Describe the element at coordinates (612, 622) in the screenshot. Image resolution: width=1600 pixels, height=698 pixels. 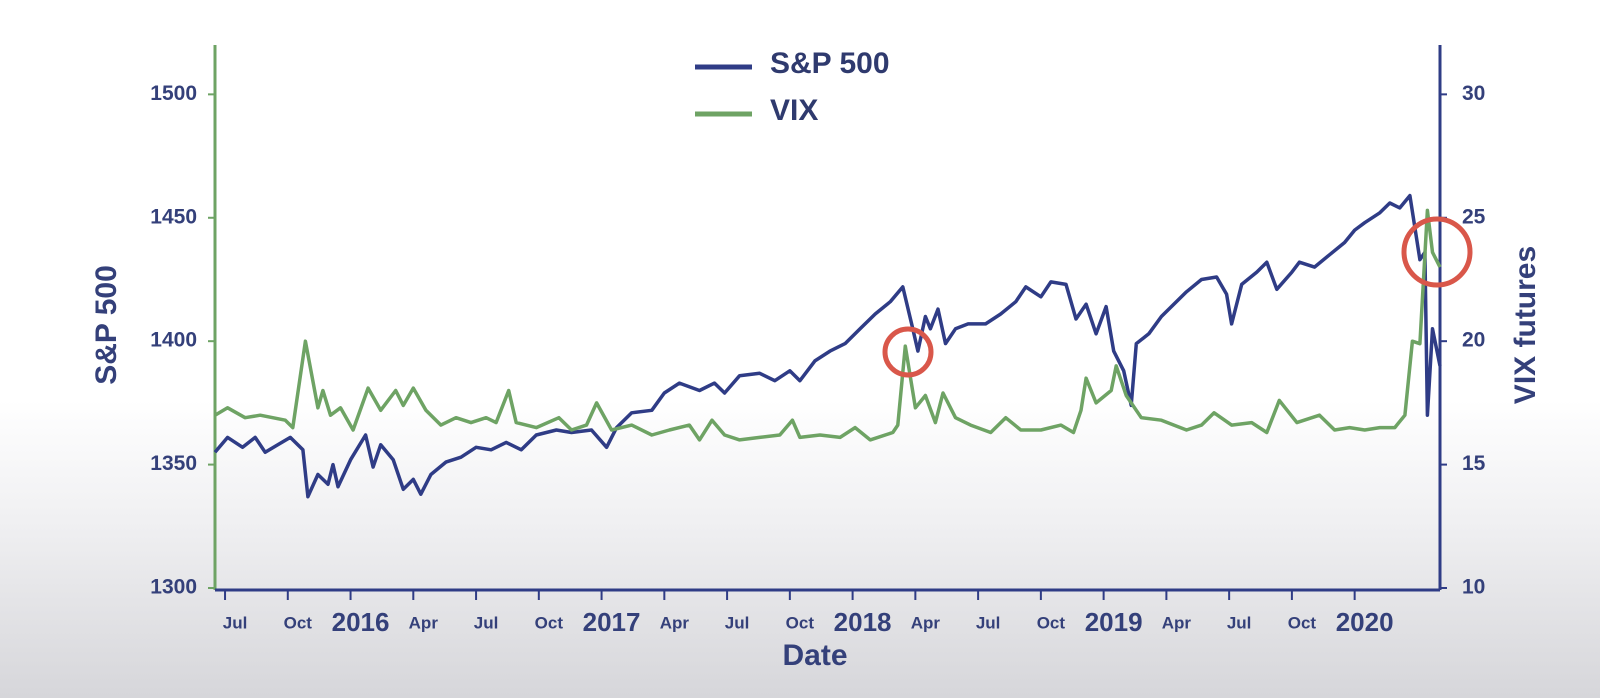
I see `x-tick-label: 2017` at that location.